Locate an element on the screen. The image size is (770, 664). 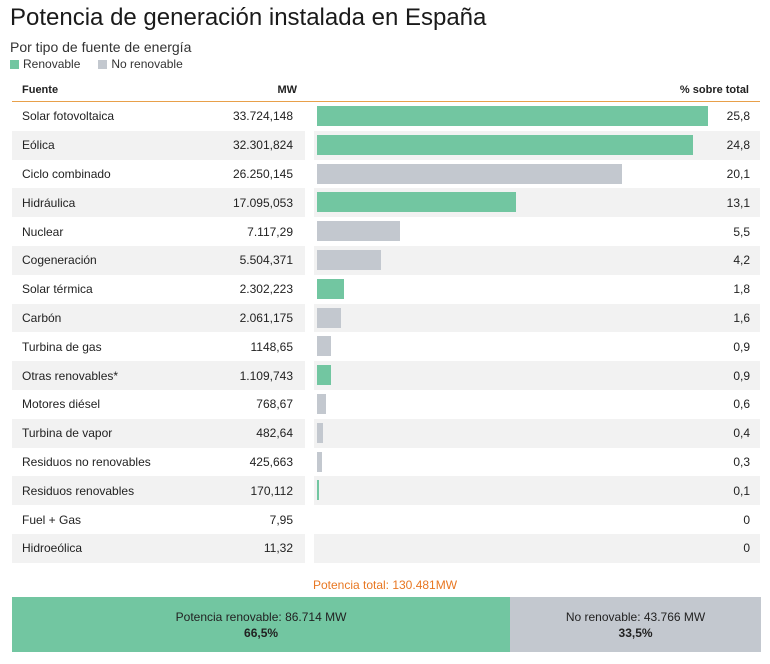
row-bar-cell: 0,9 is located at coordinates (537, 346).